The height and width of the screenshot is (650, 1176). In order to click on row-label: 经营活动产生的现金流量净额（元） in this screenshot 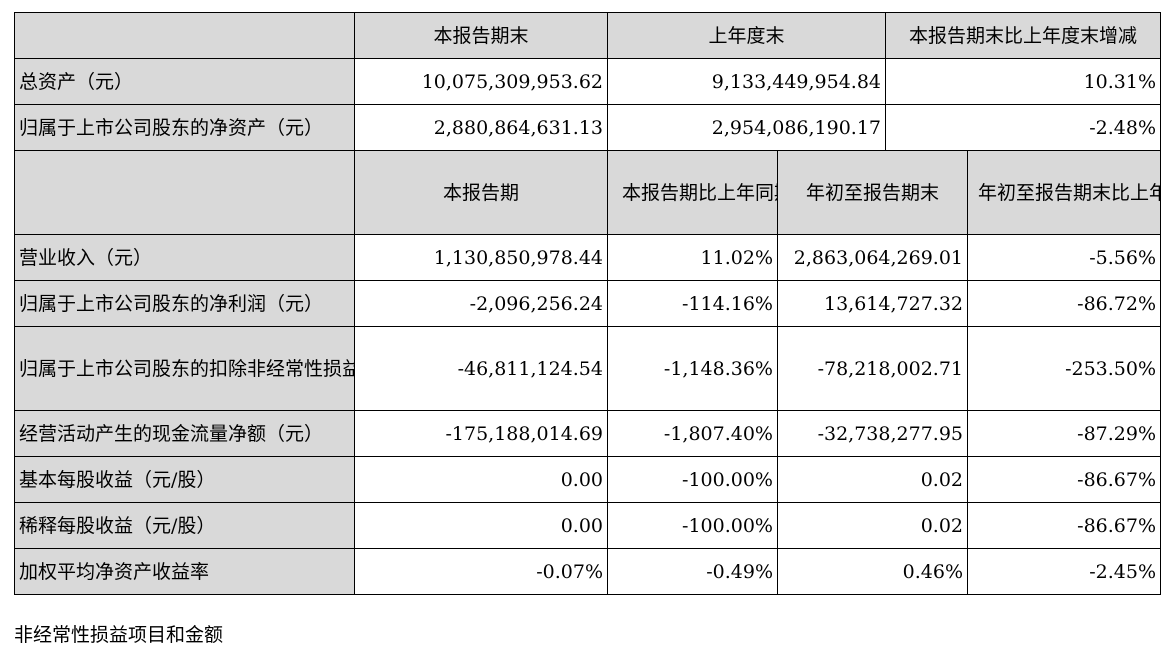, I will do `click(184, 433)`.